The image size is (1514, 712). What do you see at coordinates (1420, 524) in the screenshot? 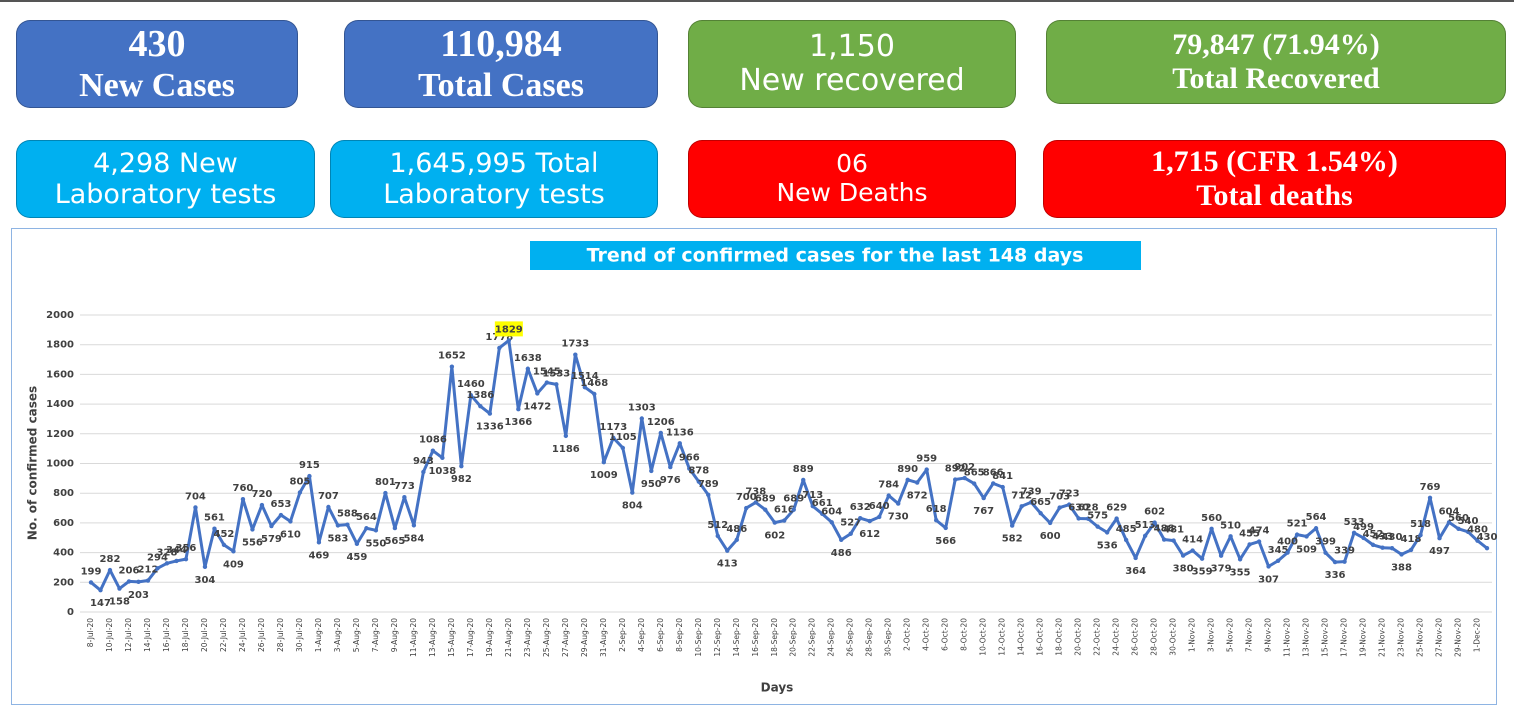
I see `data-label: 518` at bounding box center [1420, 524].